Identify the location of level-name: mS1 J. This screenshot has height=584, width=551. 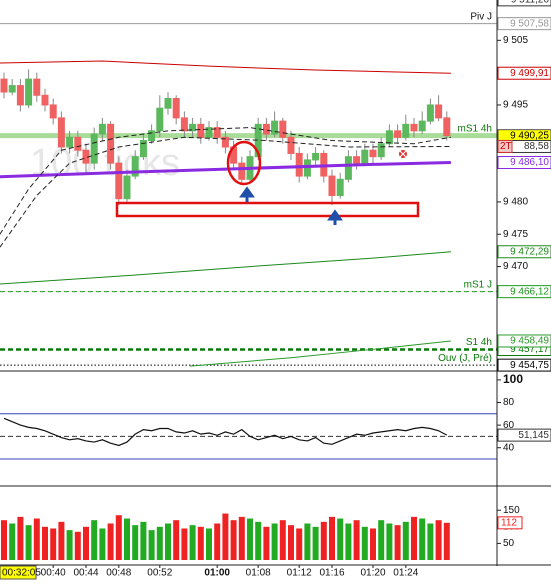
(478, 284).